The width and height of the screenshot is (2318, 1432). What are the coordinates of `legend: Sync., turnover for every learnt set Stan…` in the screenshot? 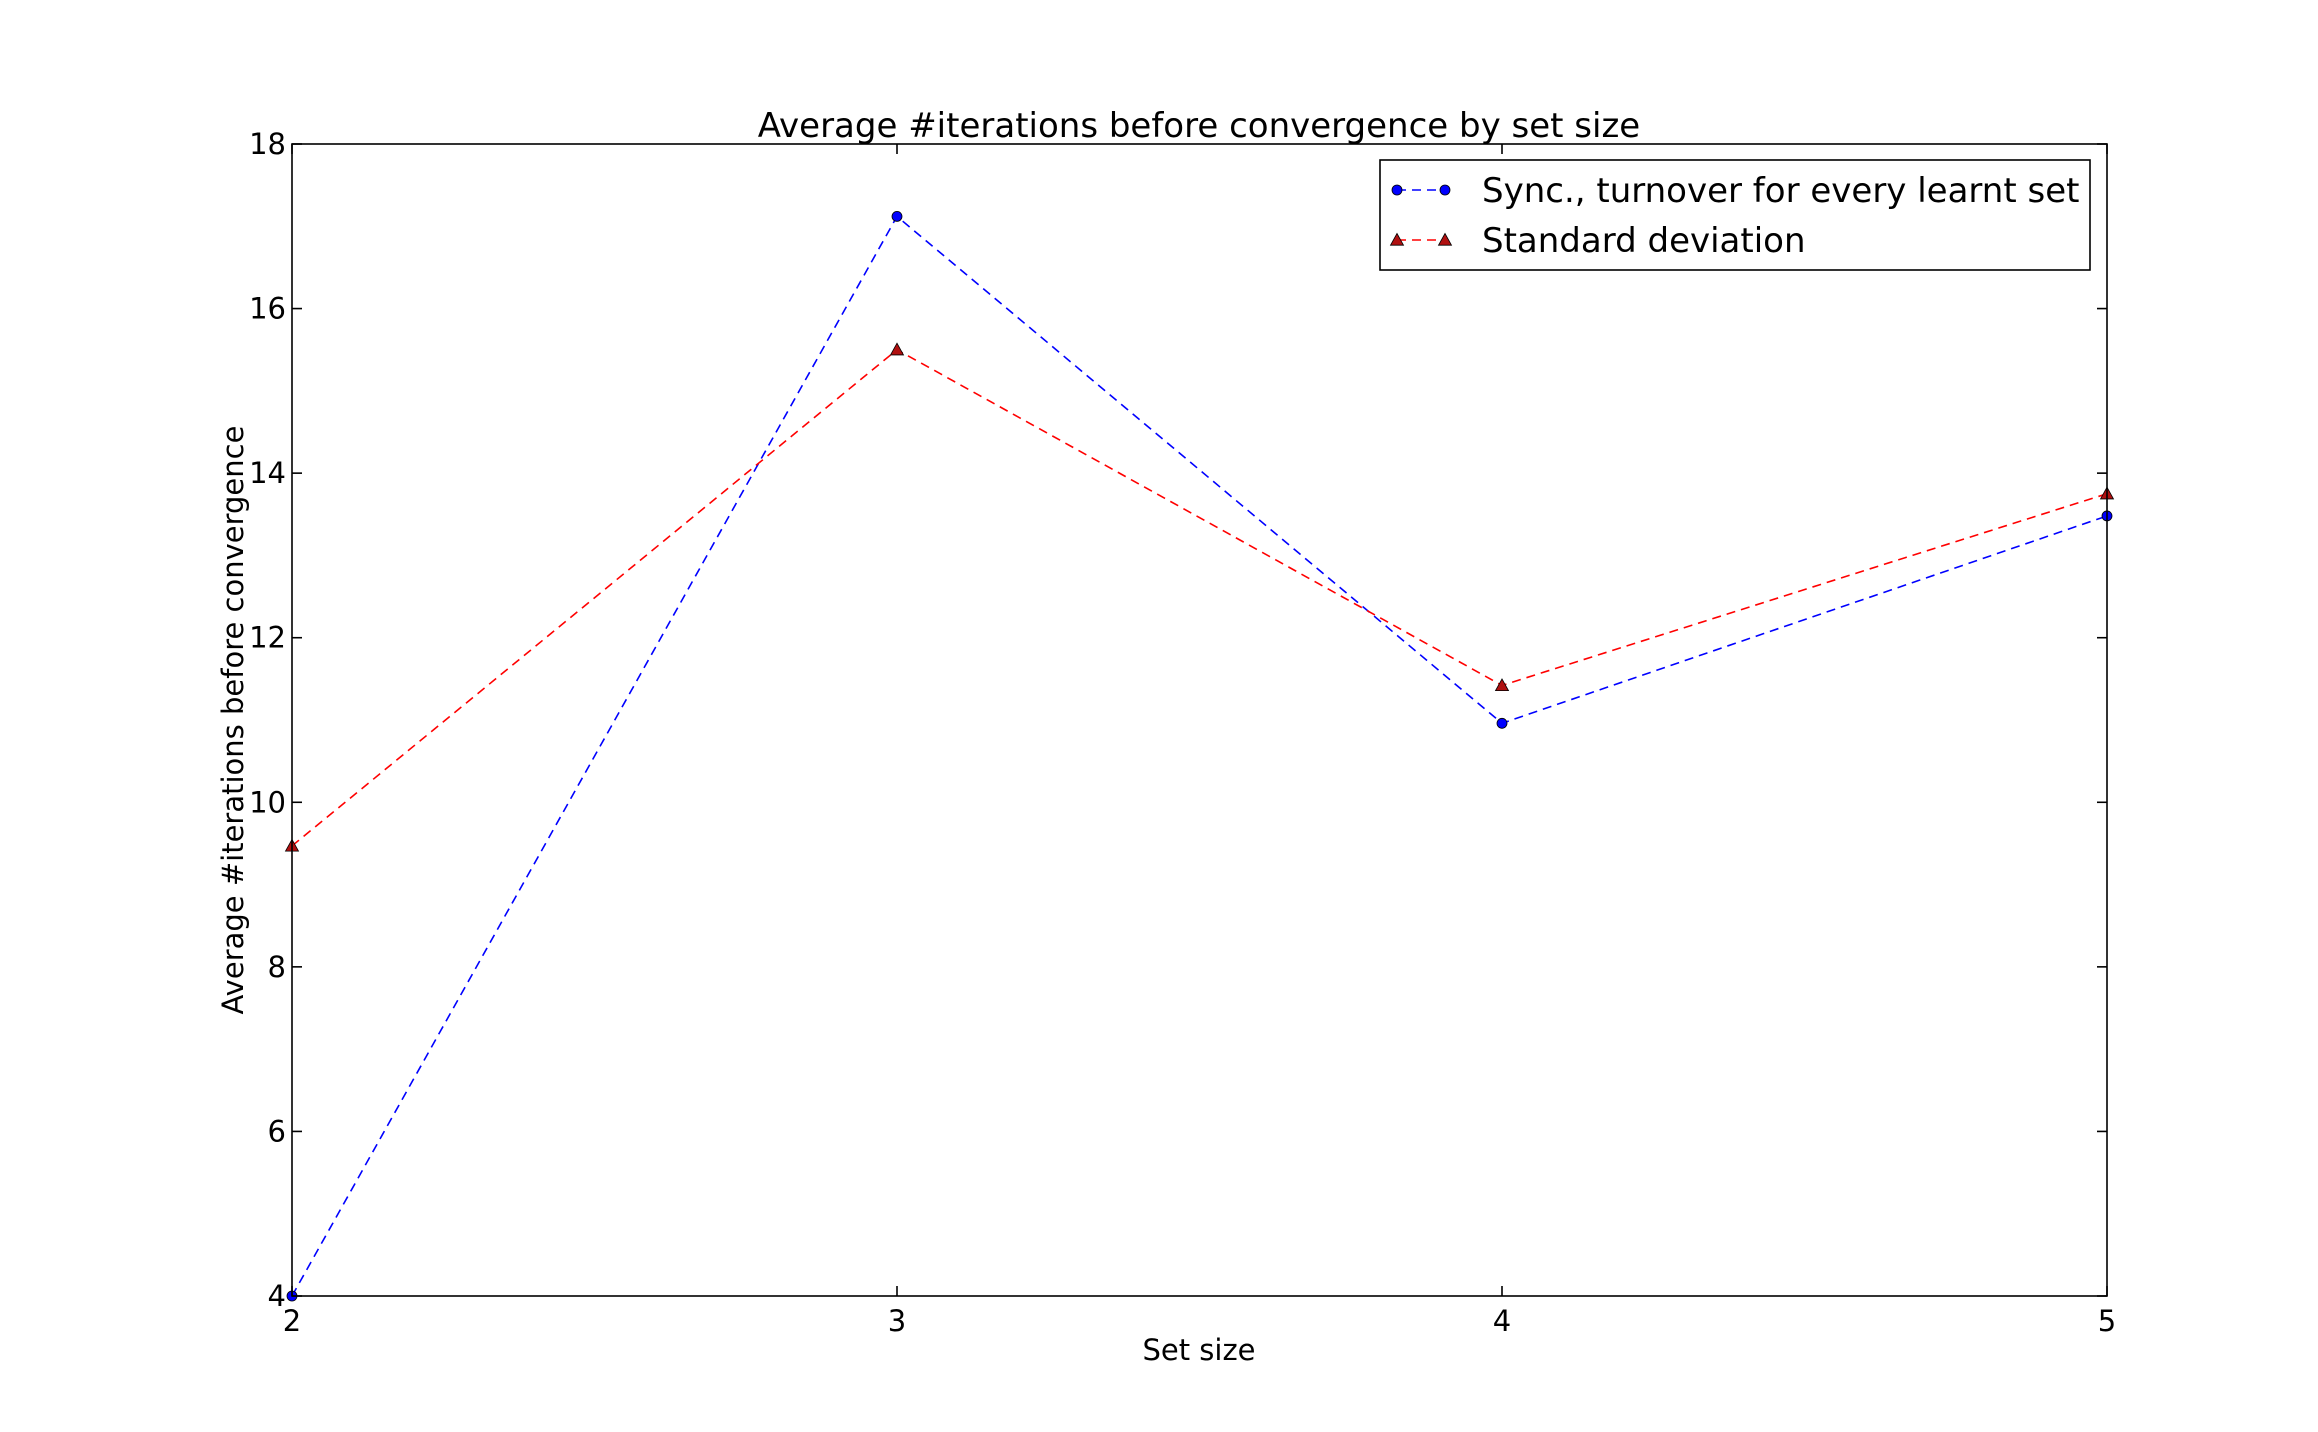 It's located at (1735, 215).